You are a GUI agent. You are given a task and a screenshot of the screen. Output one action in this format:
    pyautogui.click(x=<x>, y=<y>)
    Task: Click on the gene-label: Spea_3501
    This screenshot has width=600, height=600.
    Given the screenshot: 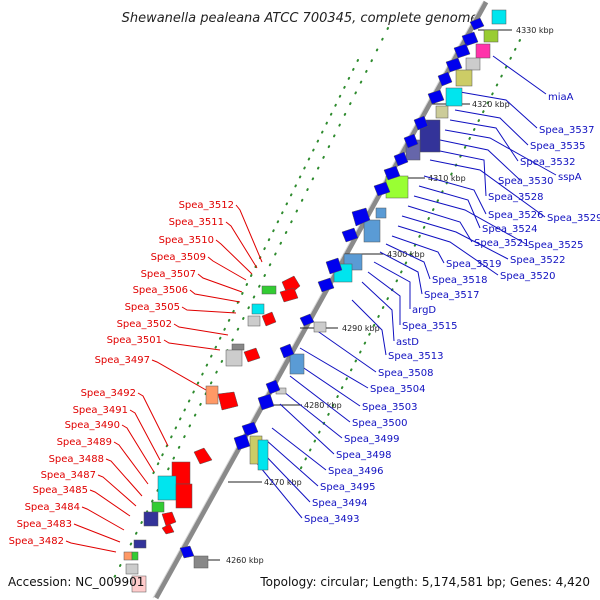 What is the action you would take?
    pyautogui.click(x=134, y=340)
    